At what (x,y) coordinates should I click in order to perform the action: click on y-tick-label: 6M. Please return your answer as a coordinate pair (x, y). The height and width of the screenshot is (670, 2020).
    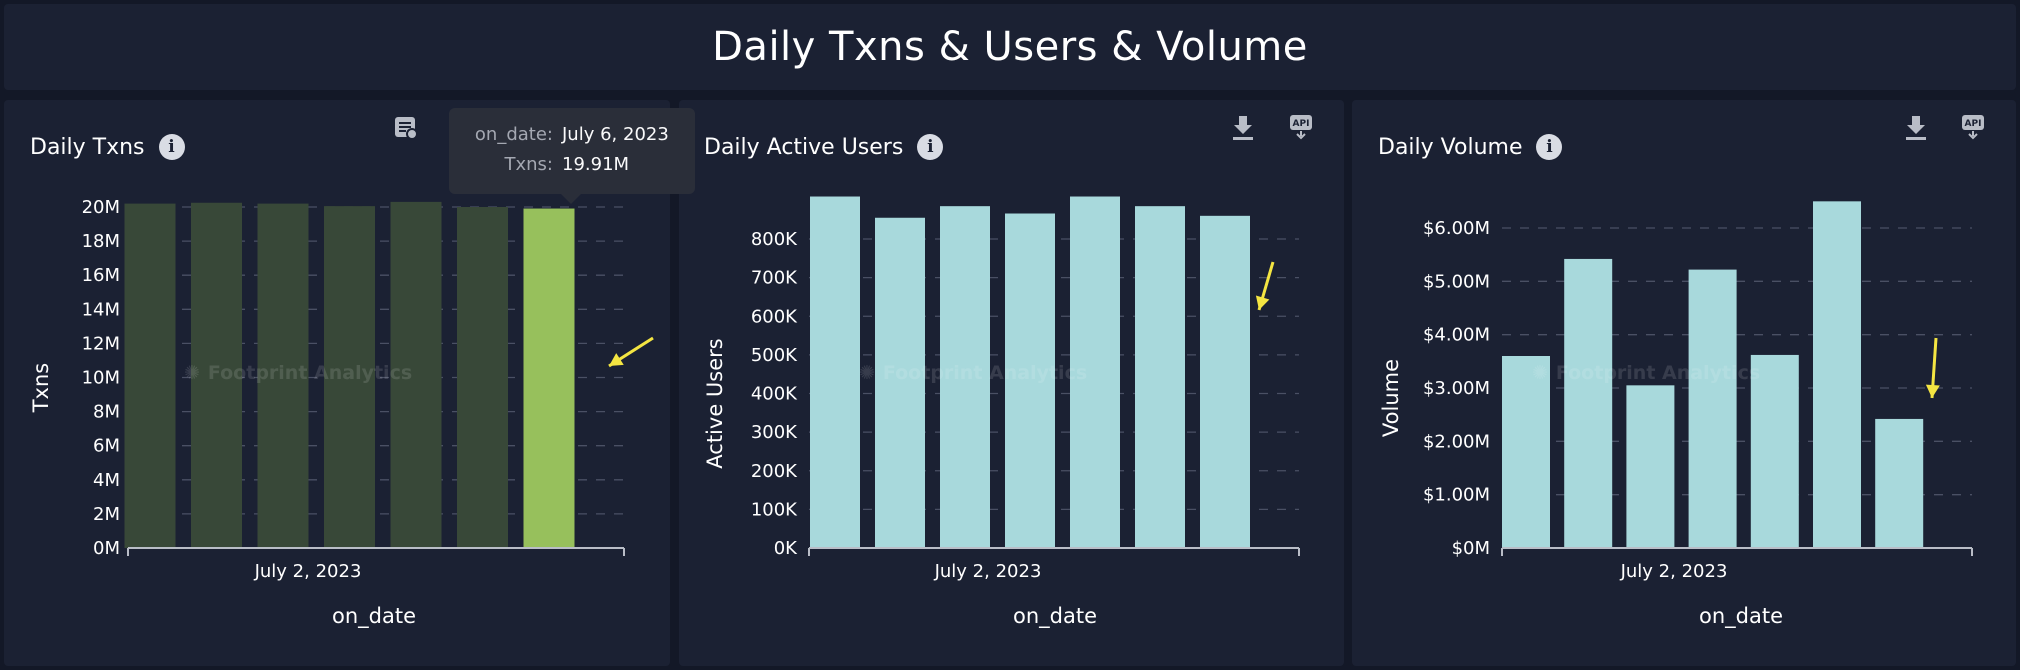
    Looking at the image, I should click on (106, 446).